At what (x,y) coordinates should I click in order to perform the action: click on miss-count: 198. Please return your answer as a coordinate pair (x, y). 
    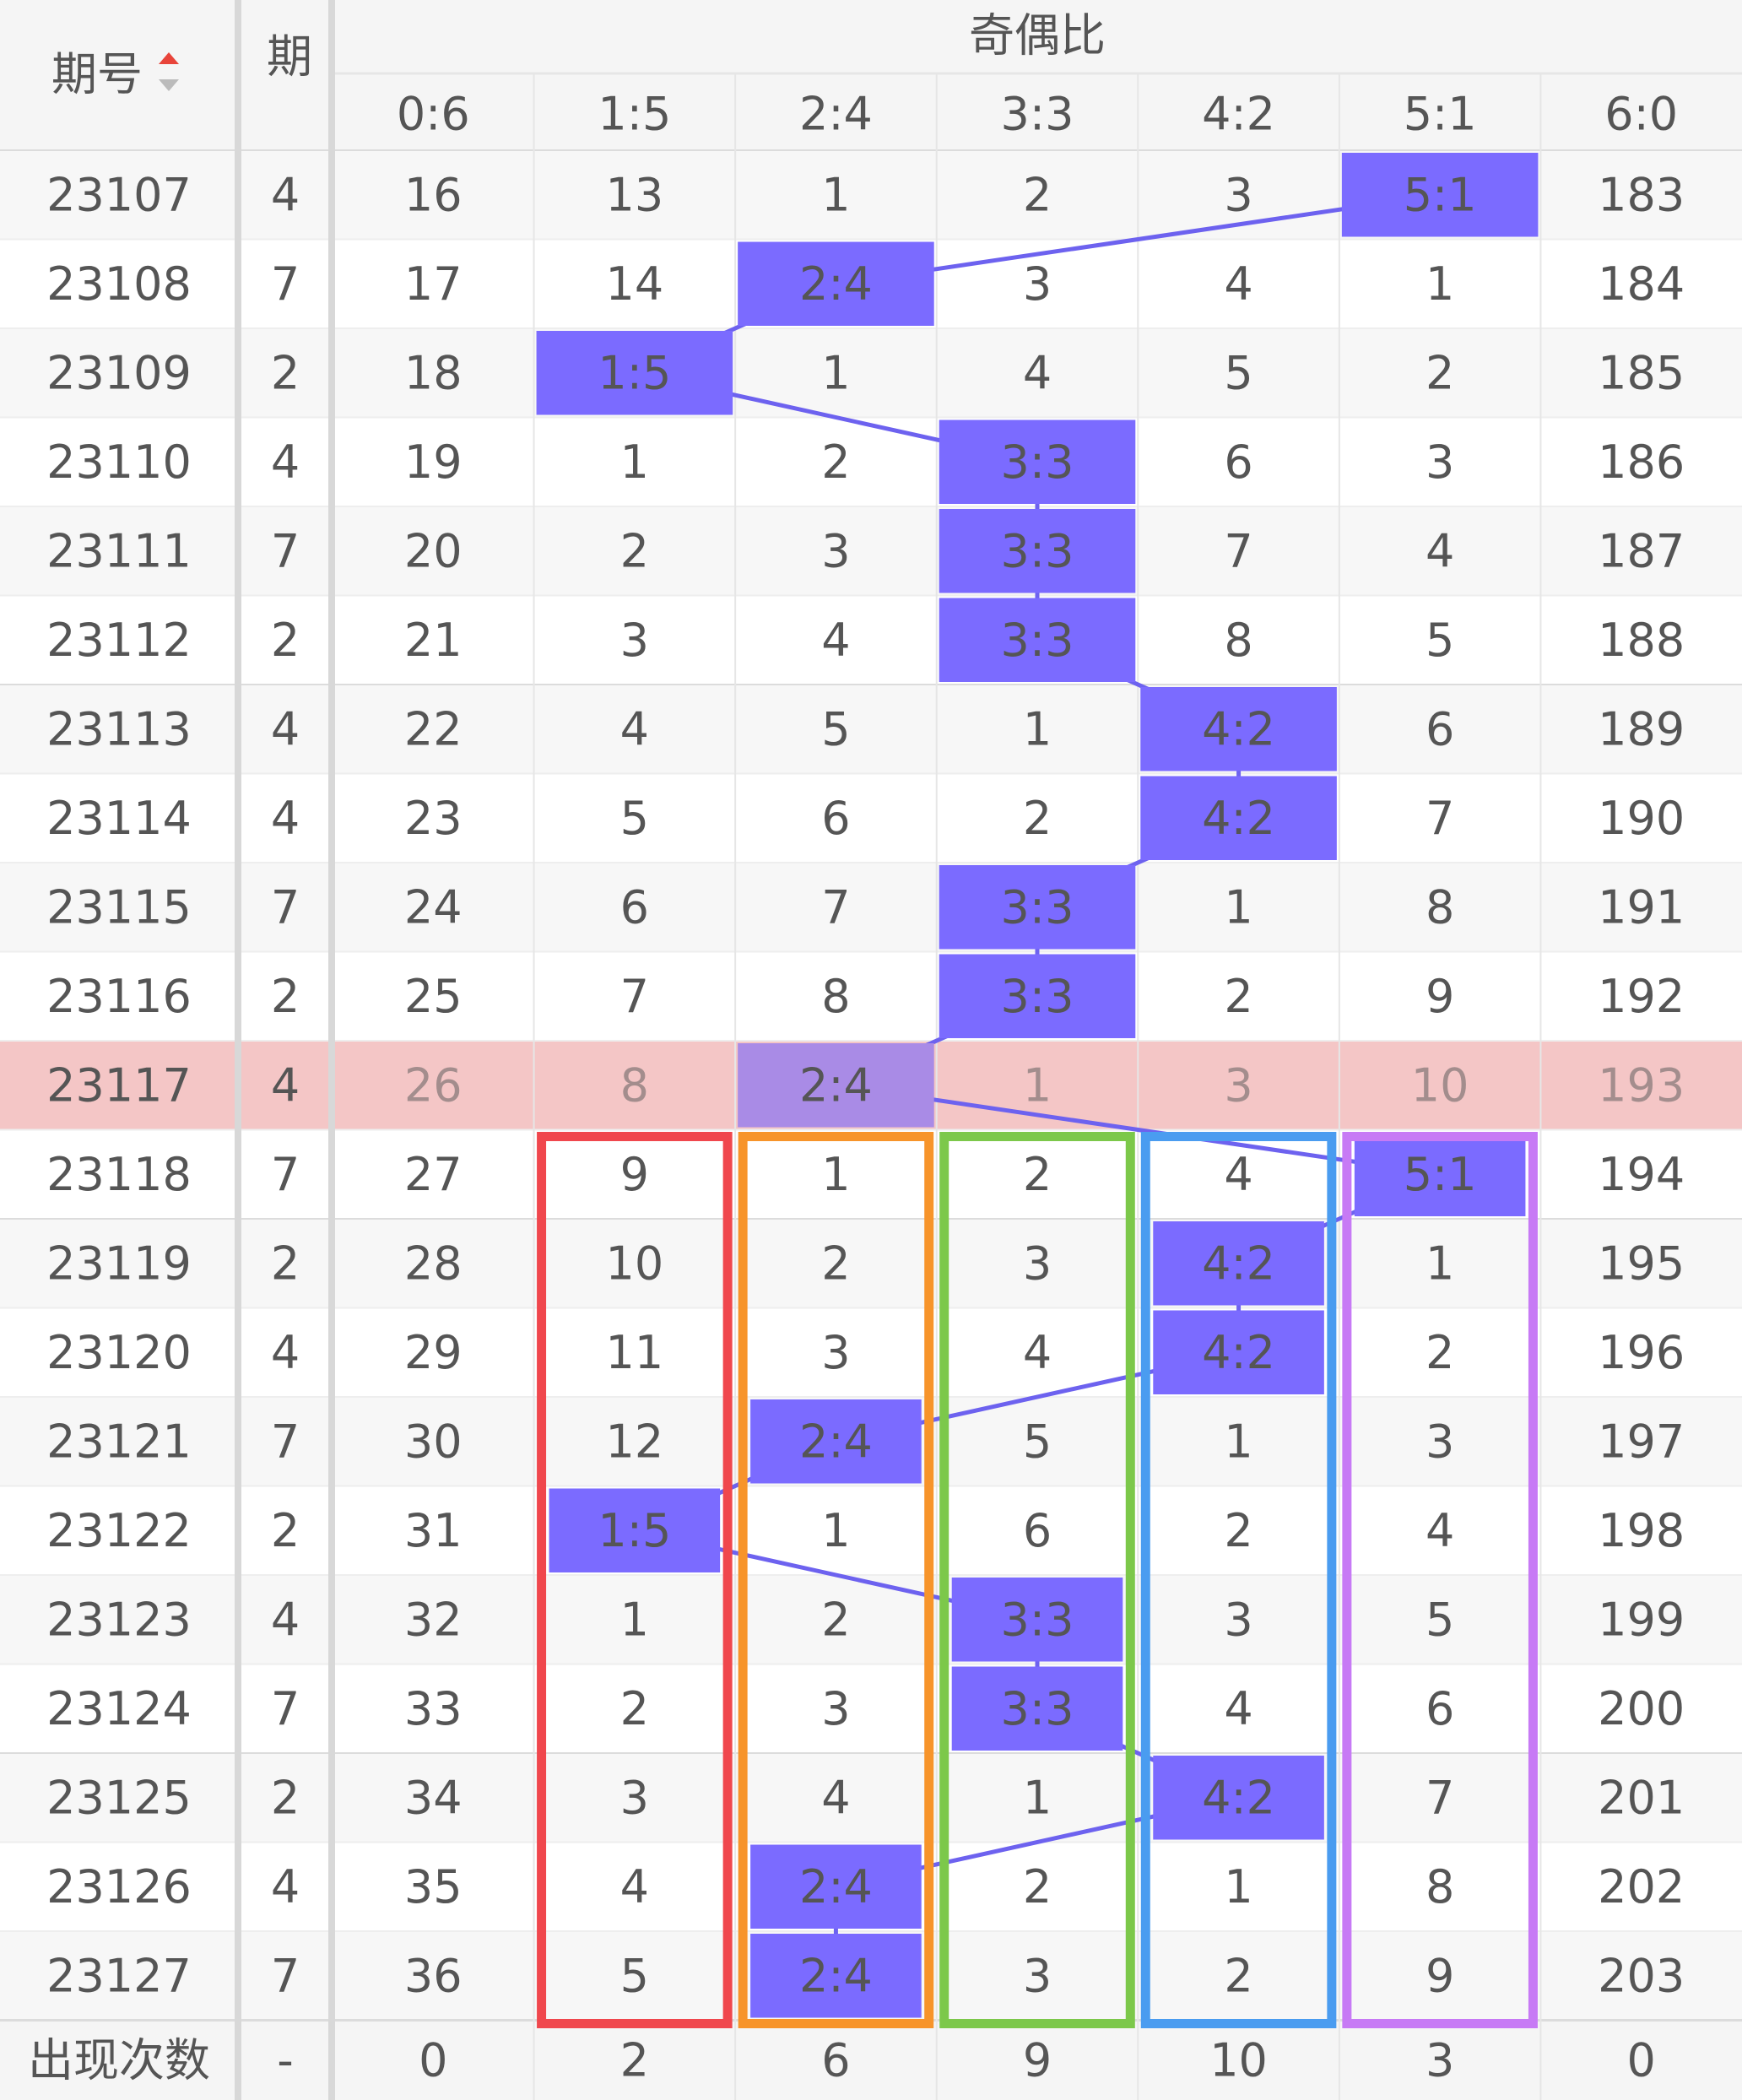
    Looking at the image, I should click on (1641, 1530).